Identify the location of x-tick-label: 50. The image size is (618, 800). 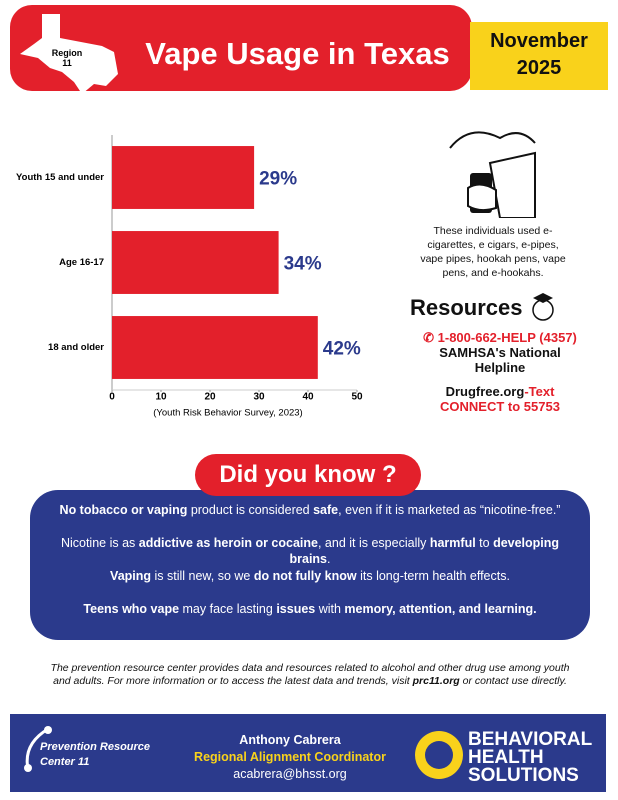
(357, 397).